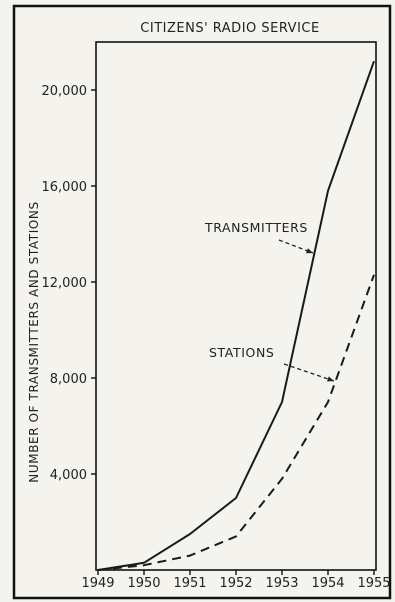  What do you see at coordinates (330, 379) in the screenshot?
I see `leader-arrow-stations-head` at bounding box center [330, 379].